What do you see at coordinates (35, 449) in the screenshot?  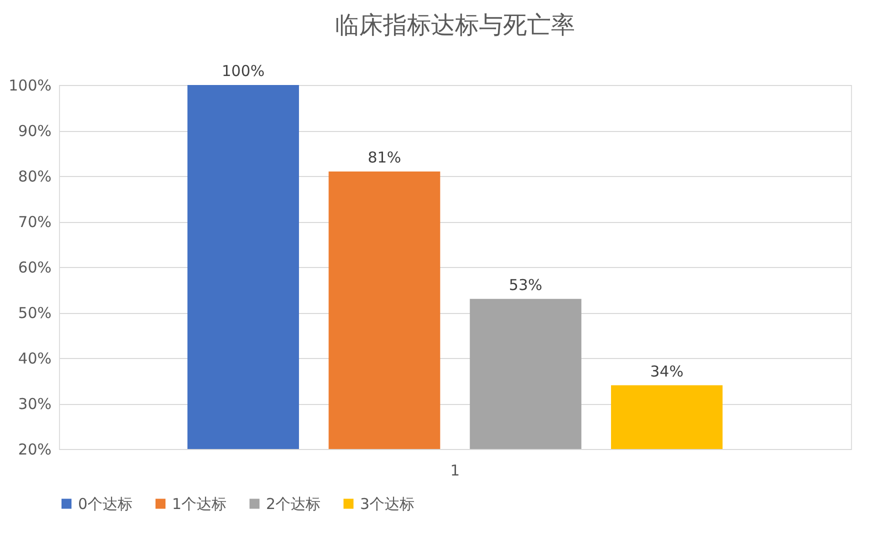 I see `y-tick-label: 20%` at bounding box center [35, 449].